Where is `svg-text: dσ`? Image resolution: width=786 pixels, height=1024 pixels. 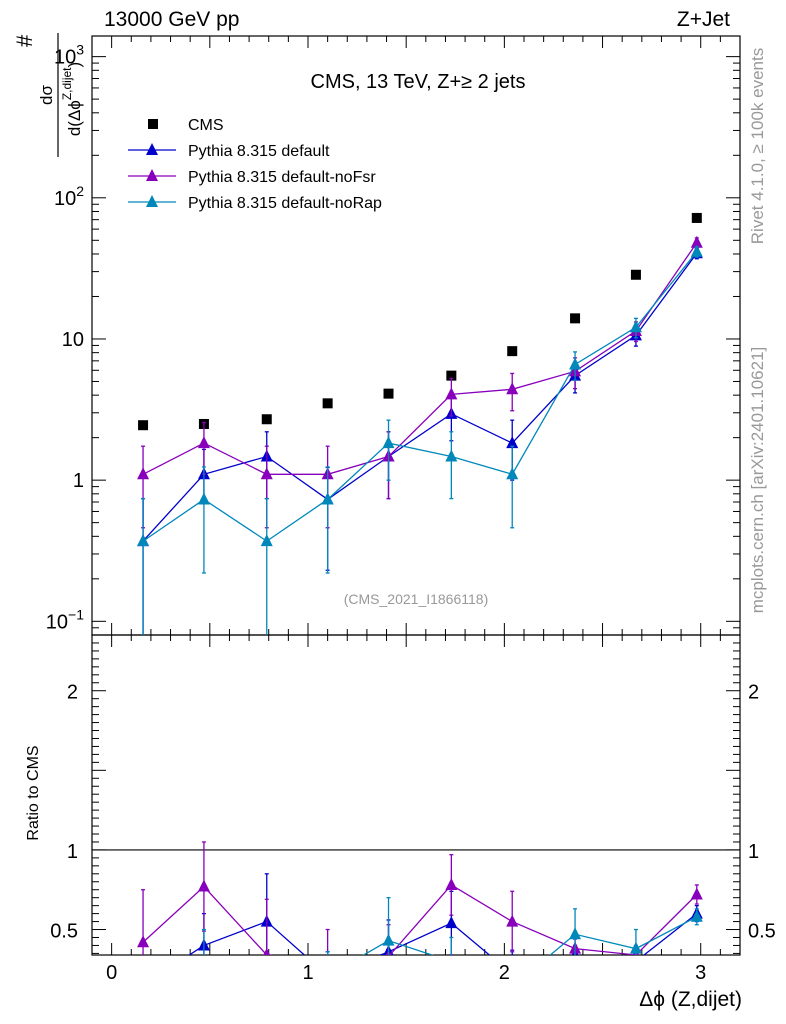
svg-text: dσ is located at coordinates (46, 95).